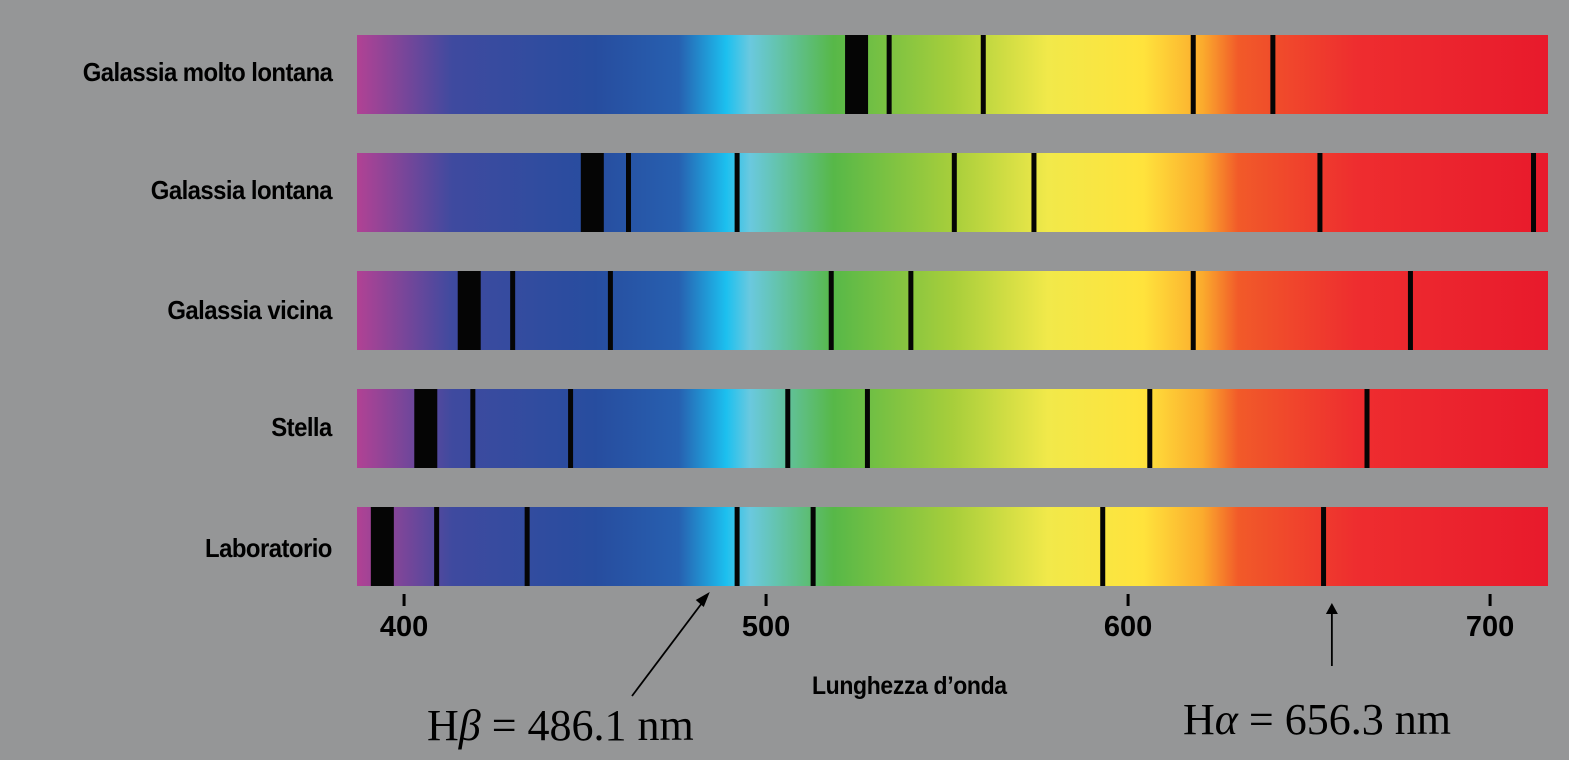 The height and width of the screenshot is (760, 1569). Describe the element at coordinates (909, 686) in the screenshot. I see `axis-title: Lunghezza d’onda` at that location.